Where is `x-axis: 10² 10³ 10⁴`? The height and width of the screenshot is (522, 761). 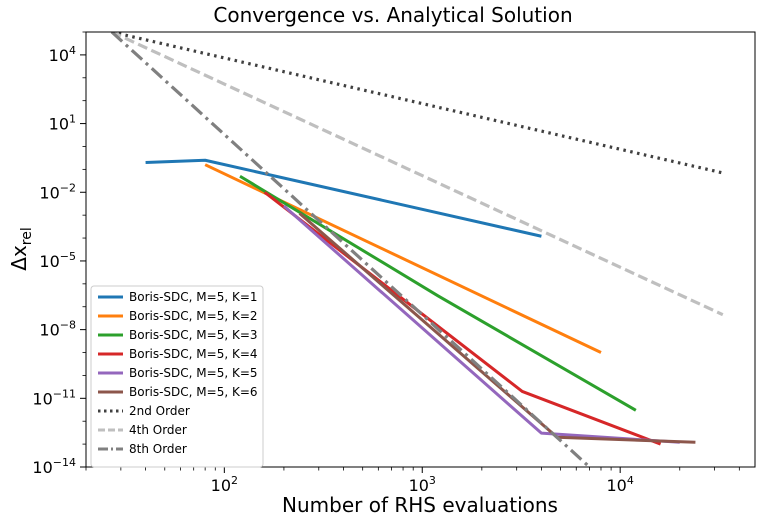 x-axis: 10² 10³ 10⁴ is located at coordinates (412, 481).